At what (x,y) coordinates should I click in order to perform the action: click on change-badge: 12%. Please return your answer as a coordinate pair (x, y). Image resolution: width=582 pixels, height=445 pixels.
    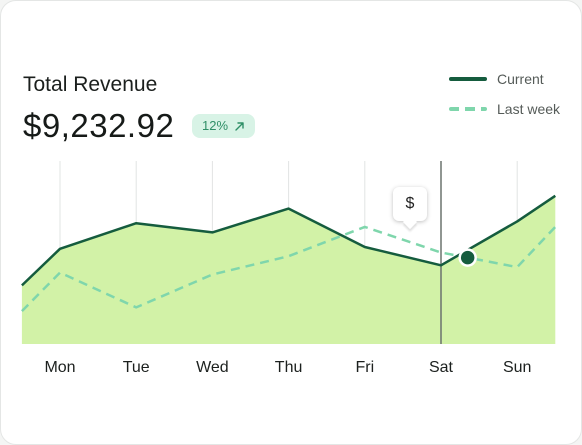
    Looking at the image, I should click on (224, 126).